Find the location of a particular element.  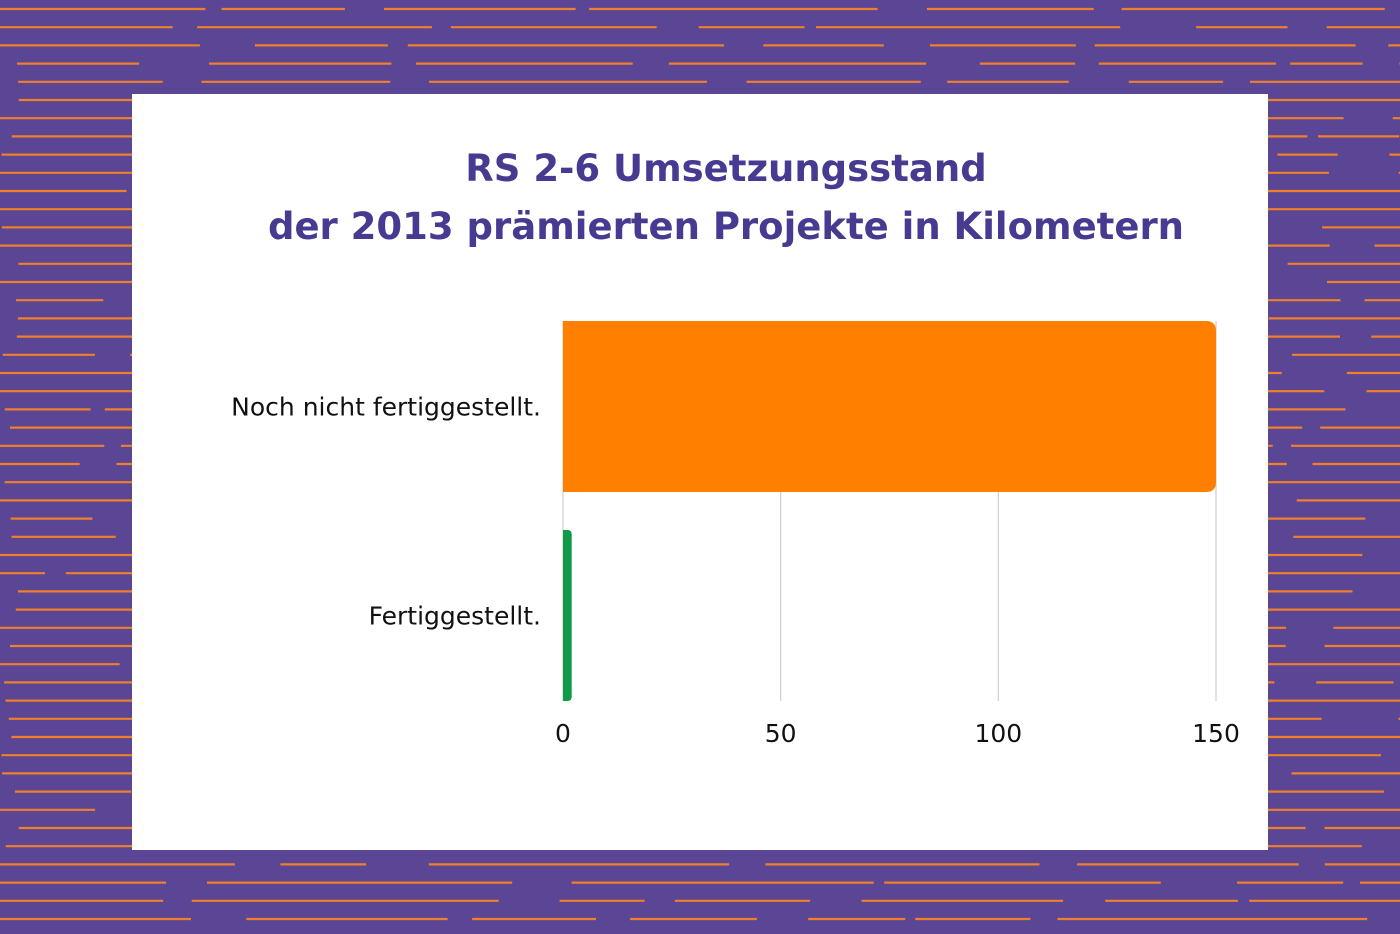

x-tick-label: 100 is located at coordinates (998, 733).